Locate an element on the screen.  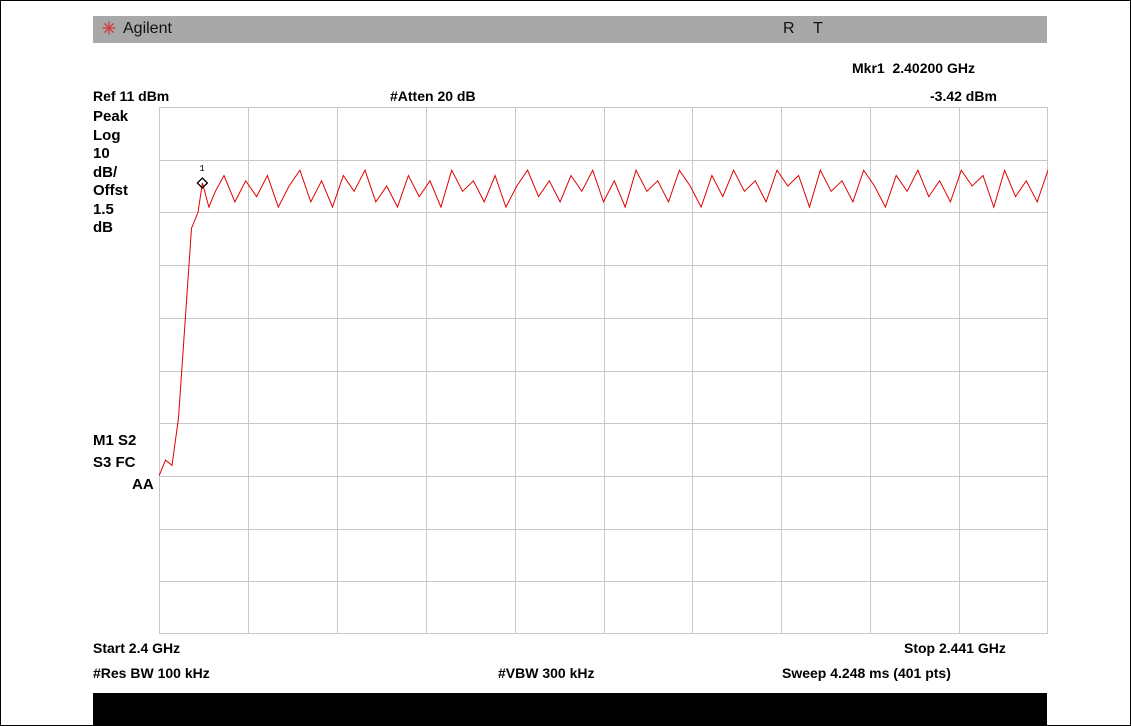
brand-name: Agilent is located at coordinates (147, 28).